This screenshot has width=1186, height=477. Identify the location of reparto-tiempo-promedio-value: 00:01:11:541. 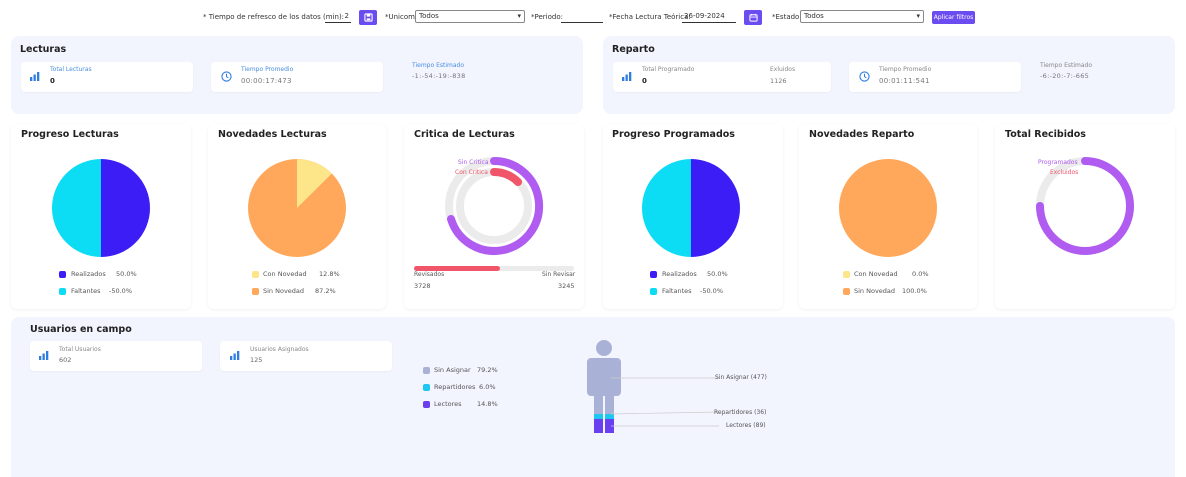
(904, 81).